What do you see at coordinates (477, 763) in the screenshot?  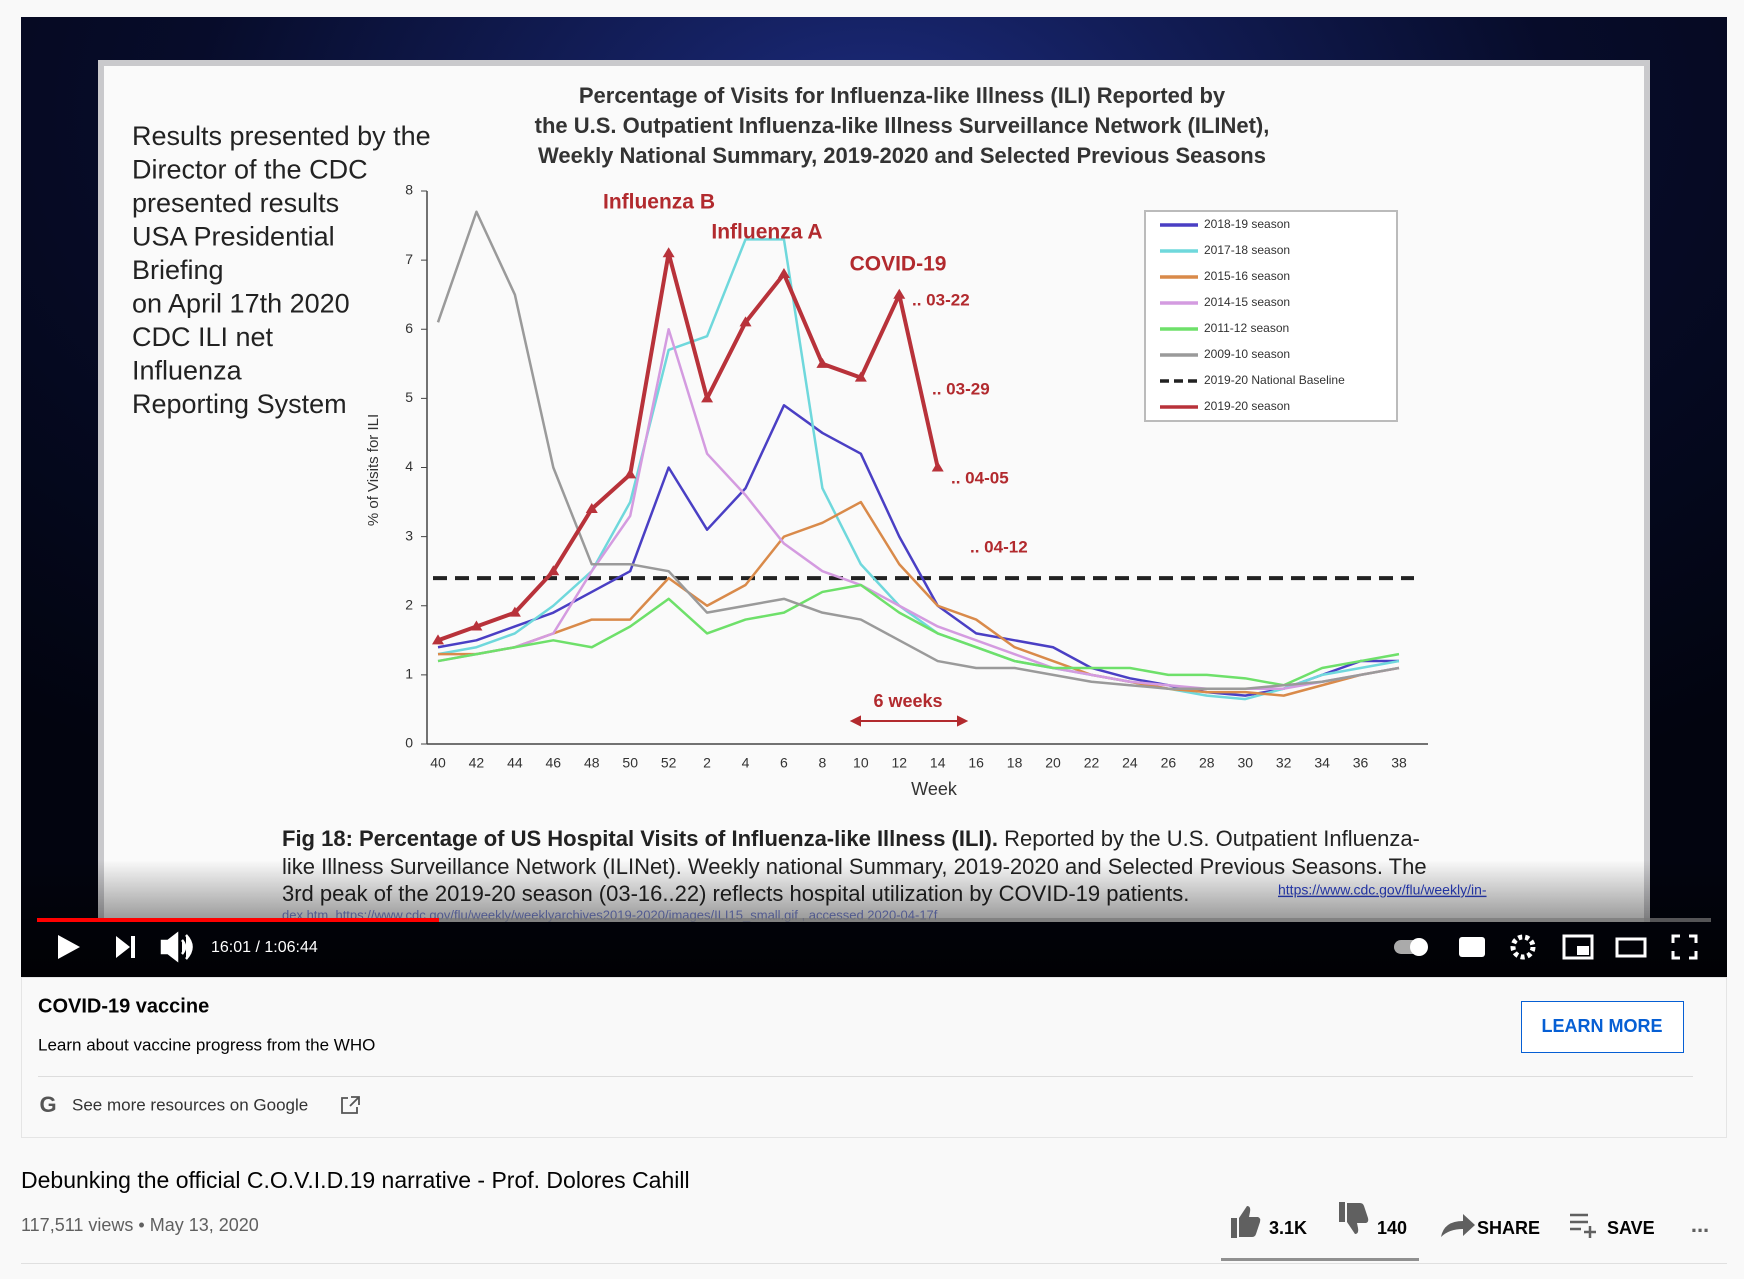 I see `x-tick-label: 42` at bounding box center [477, 763].